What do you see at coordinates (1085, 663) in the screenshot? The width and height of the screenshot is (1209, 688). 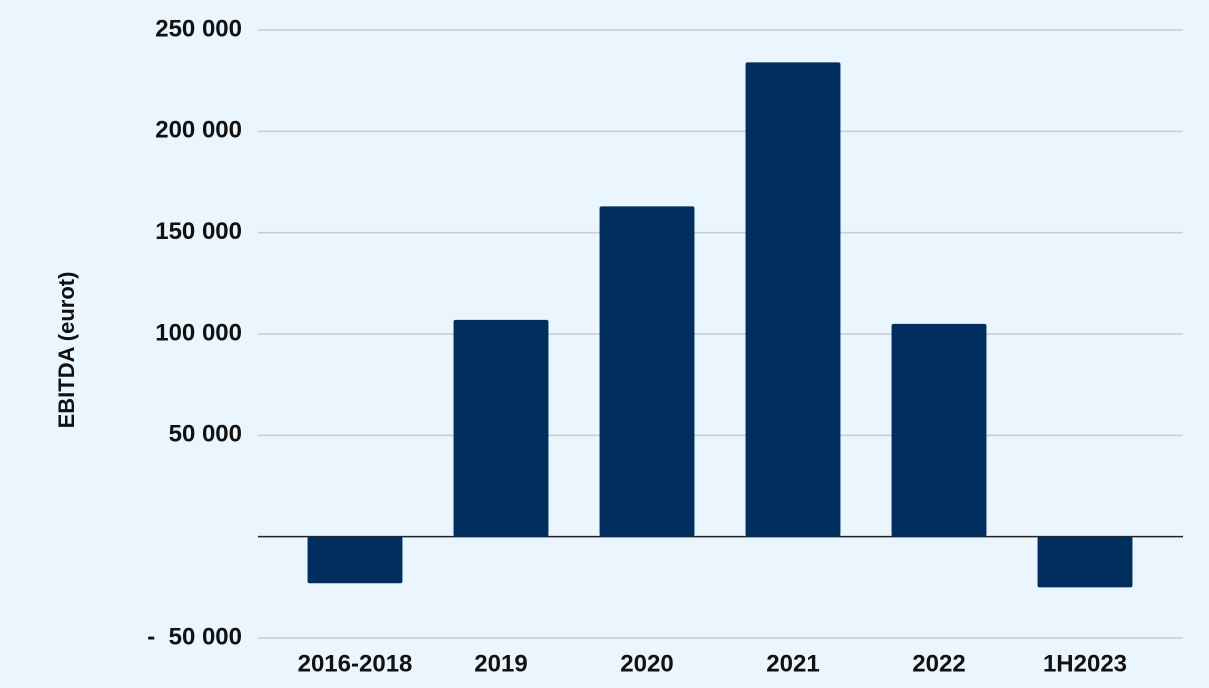 I see `x-tick-label: 1H2023` at bounding box center [1085, 663].